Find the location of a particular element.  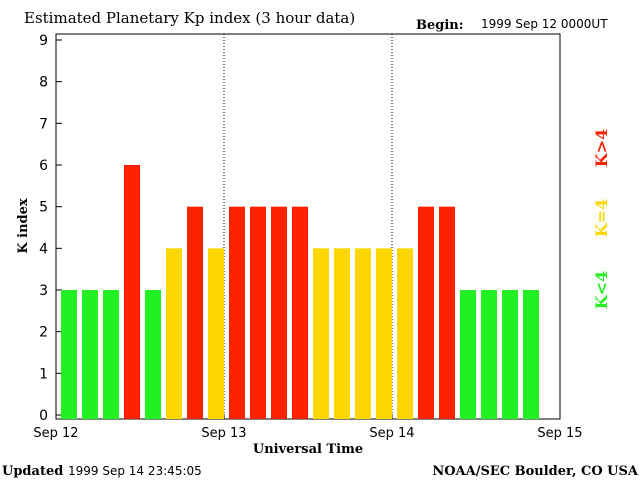

y-tick-label: 1 is located at coordinates (43, 374).